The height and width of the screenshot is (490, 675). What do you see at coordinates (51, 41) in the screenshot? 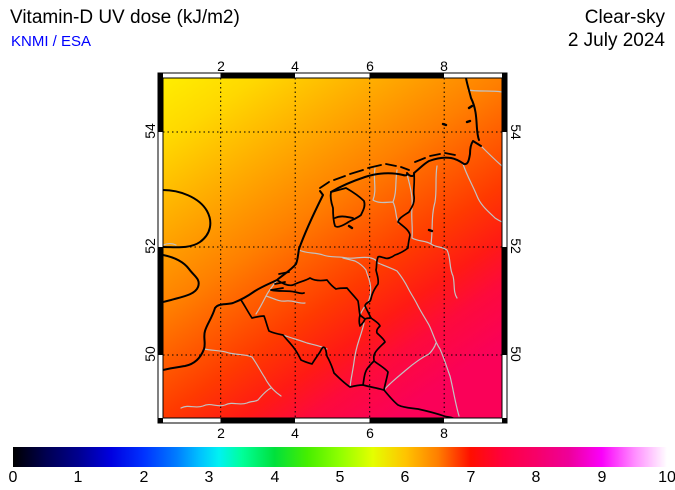
I see `organization-credit: KNMI / ESA` at bounding box center [51, 41].